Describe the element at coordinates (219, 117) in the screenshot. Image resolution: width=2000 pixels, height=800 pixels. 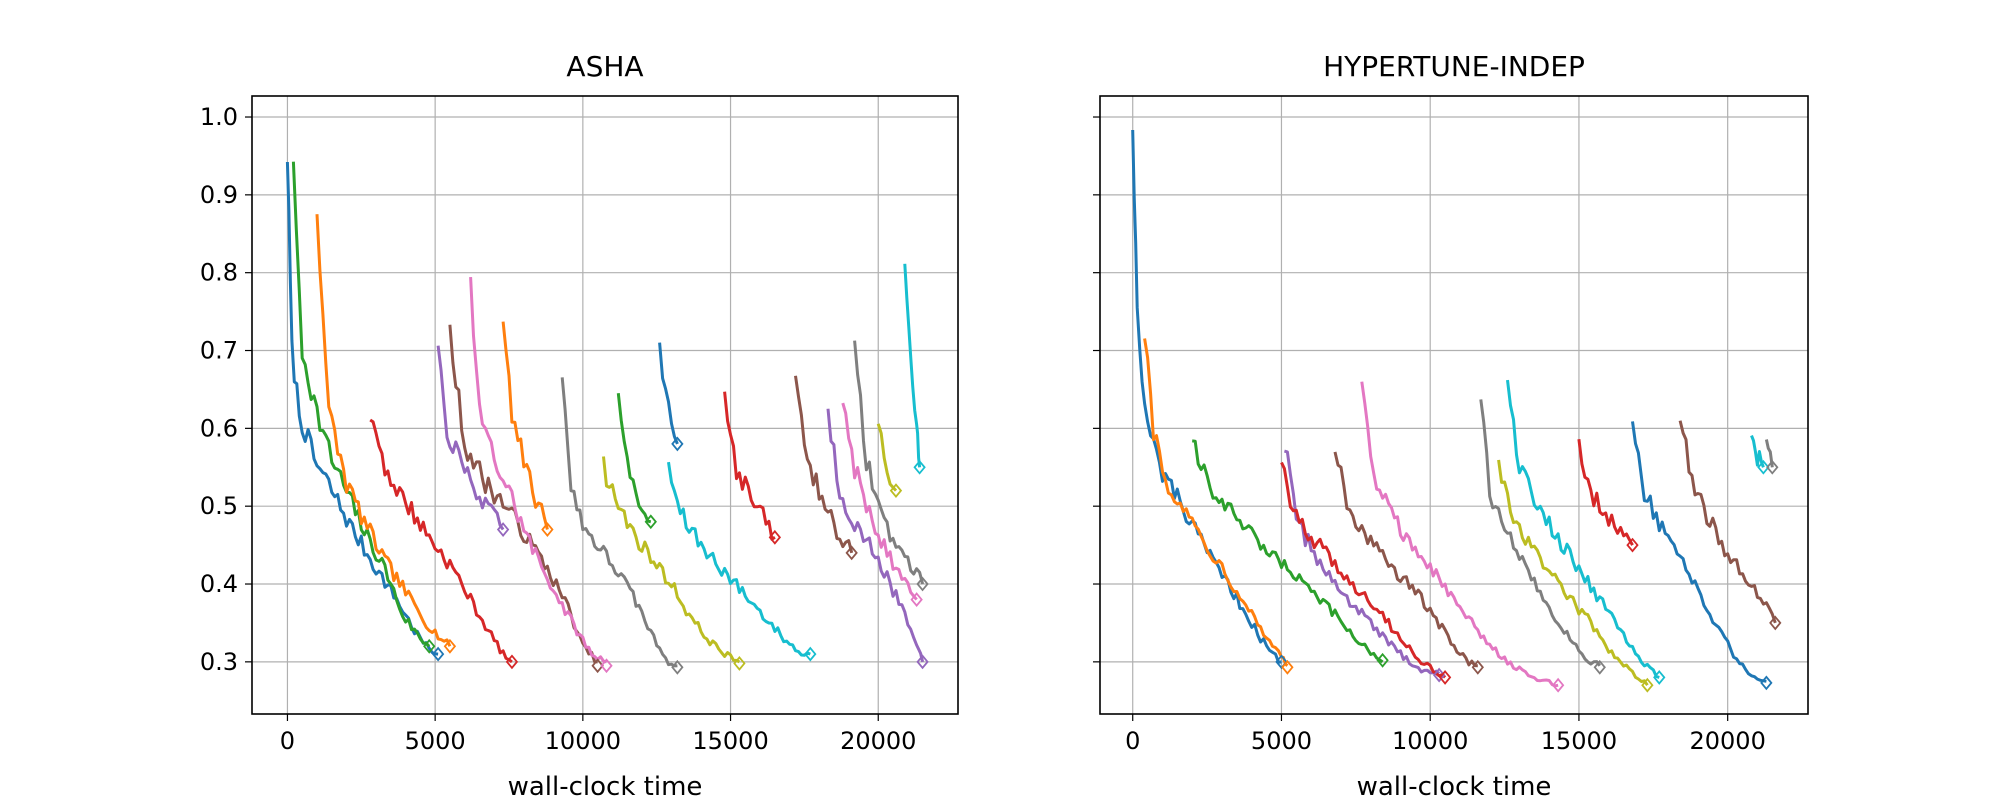
I see `y-tick-label: 1.0` at that location.